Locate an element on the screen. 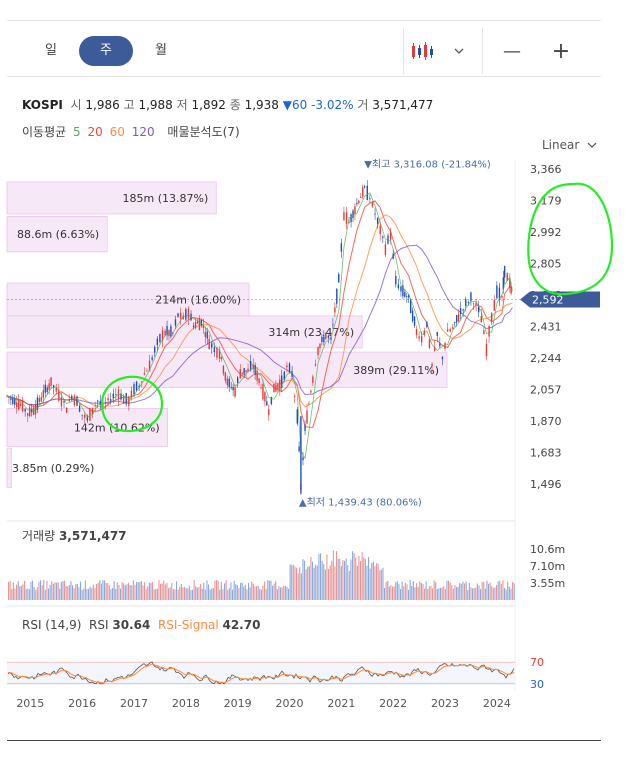 The image size is (631, 769). tab-weekly: 주 is located at coordinates (106, 51).